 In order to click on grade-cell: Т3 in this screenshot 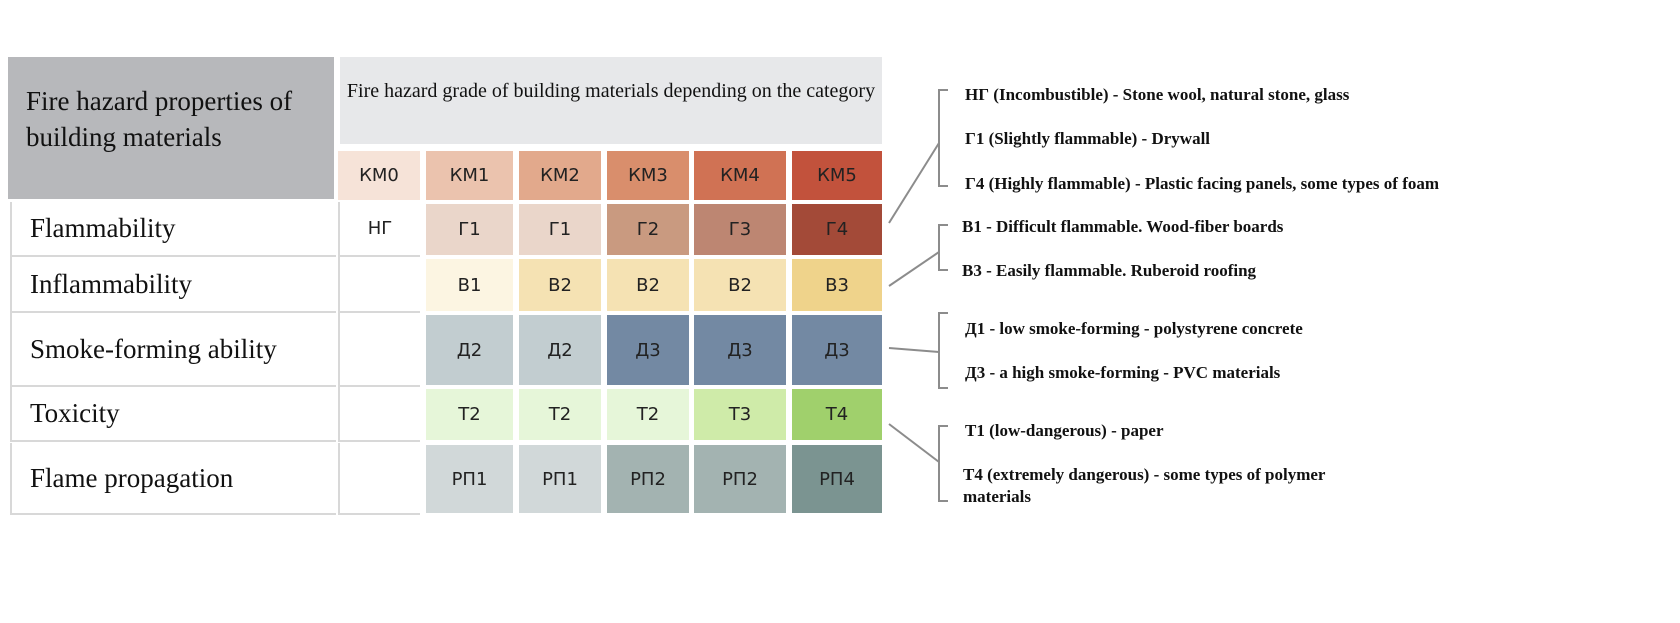, I will do `click(740, 414)`.